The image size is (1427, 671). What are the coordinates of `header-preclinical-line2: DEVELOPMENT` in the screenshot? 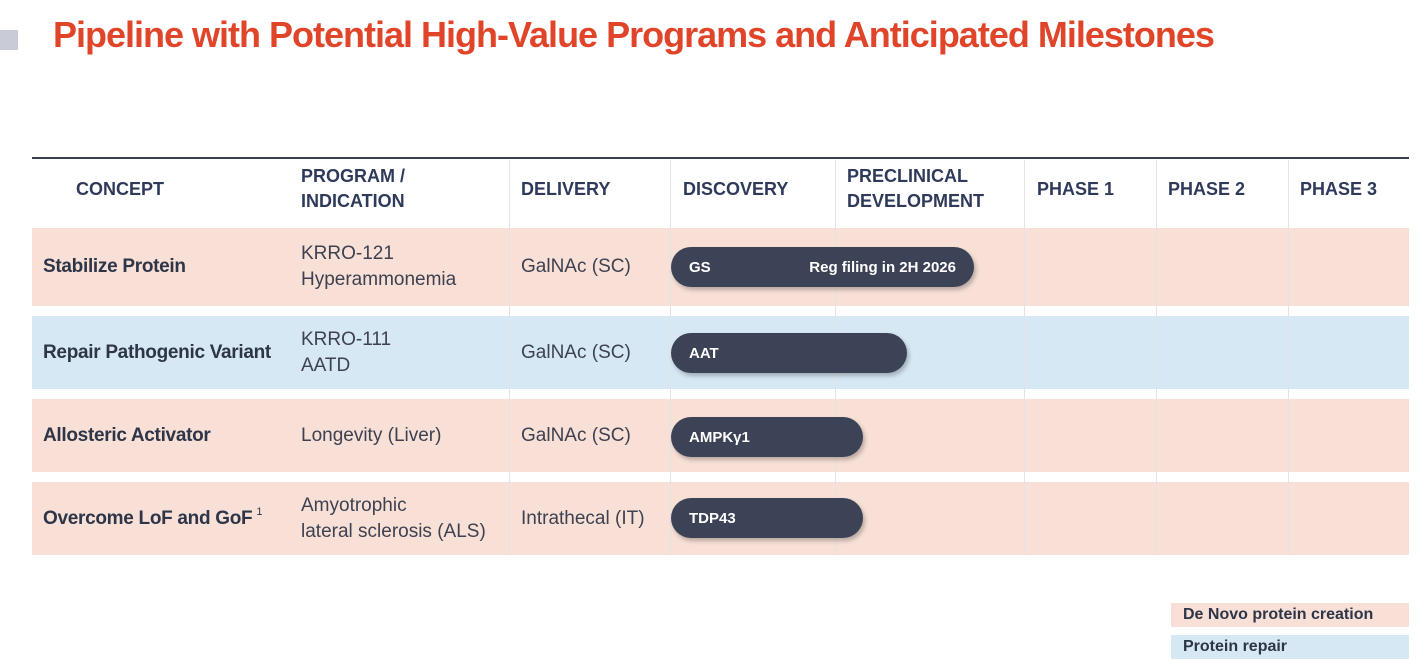 It's located at (916, 201).